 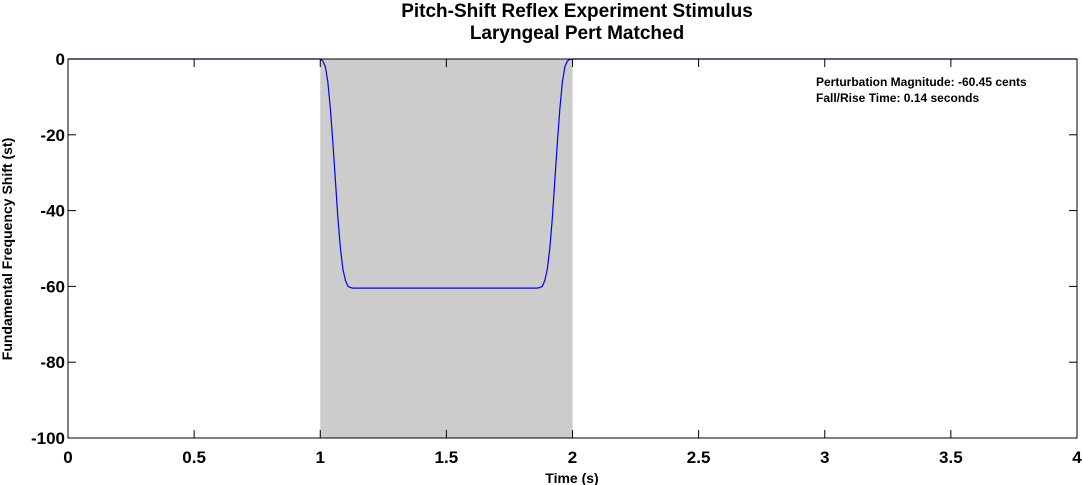 What do you see at coordinates (320, 457) in the screenshot?
I see `x-tick-label: 1` at bounding box center [320, 457].